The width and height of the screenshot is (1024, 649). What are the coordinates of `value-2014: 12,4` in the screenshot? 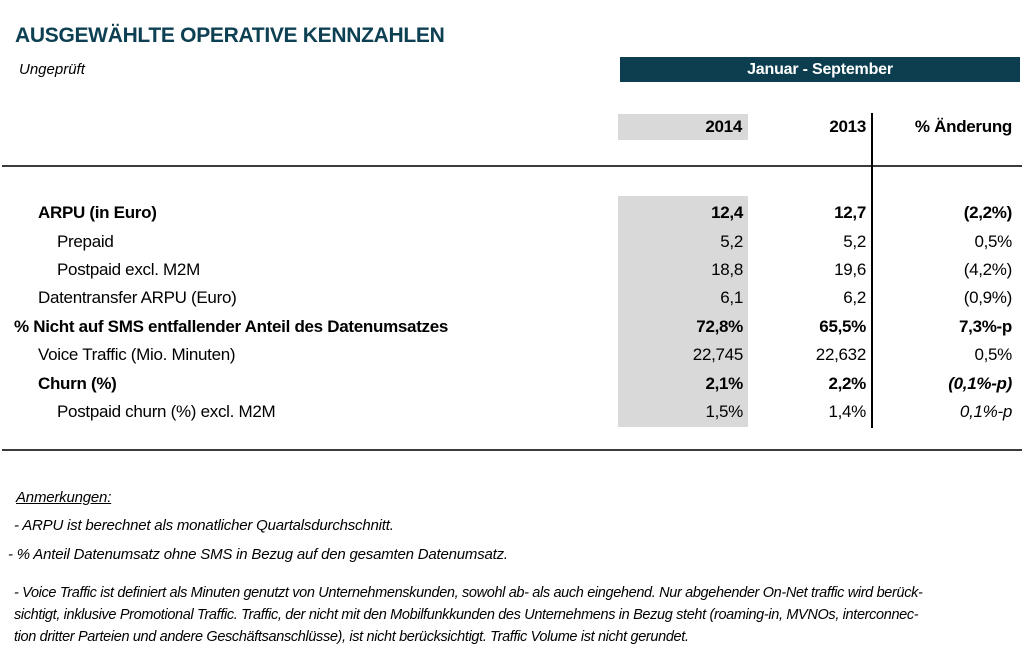 It's located at (727, 213).